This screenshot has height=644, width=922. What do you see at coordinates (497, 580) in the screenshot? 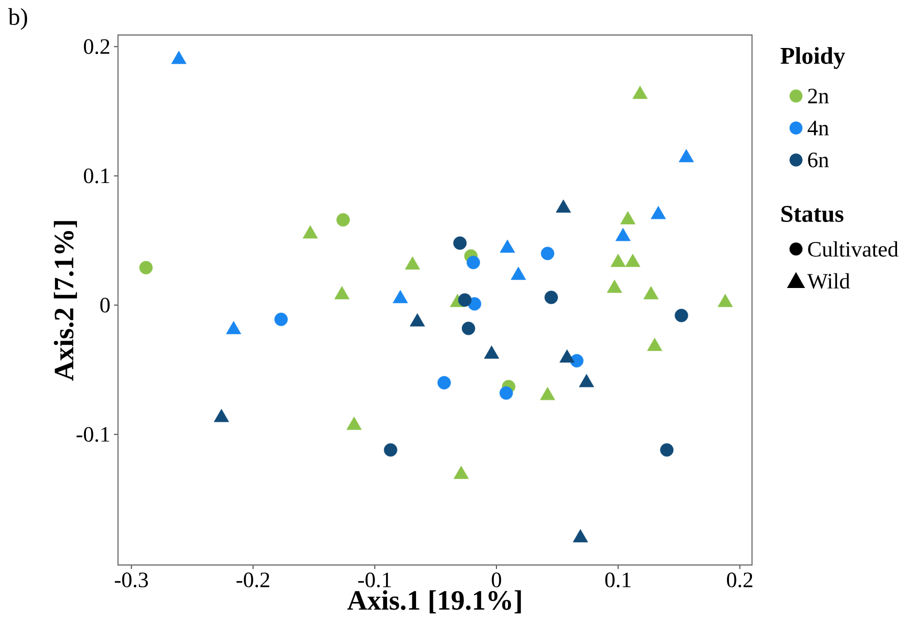
I see `x-tick-label: 0` at bounding box center [497, 580].